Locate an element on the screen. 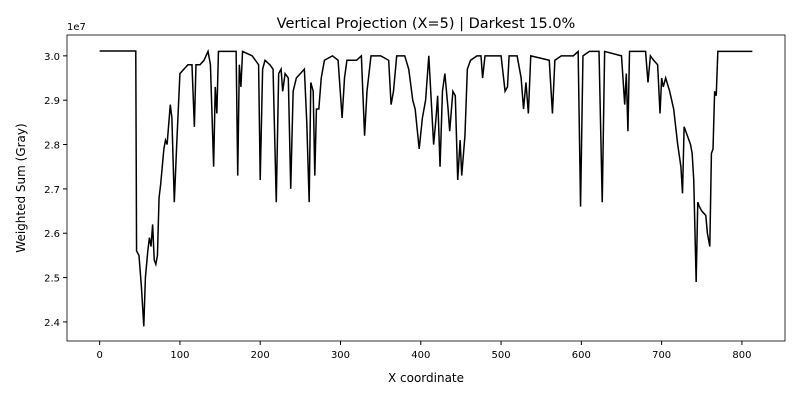 This screenshot has width=800, height=400. x-tick-label: 300 is located at coordinates (340, 355).